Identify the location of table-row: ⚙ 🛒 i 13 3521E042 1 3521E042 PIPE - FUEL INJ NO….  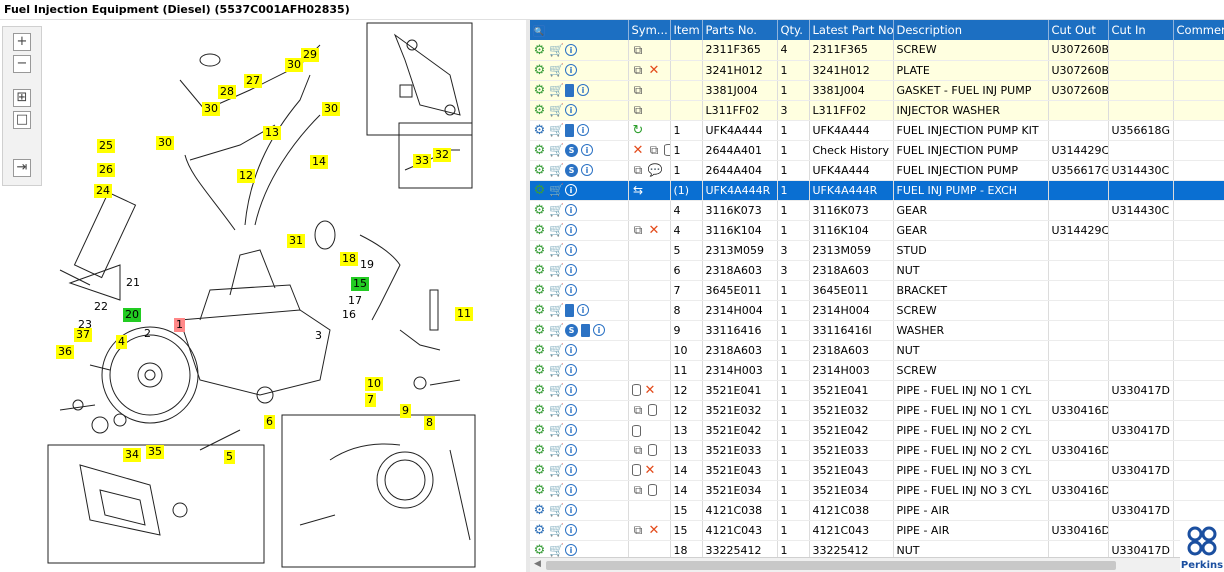
(877, 430).